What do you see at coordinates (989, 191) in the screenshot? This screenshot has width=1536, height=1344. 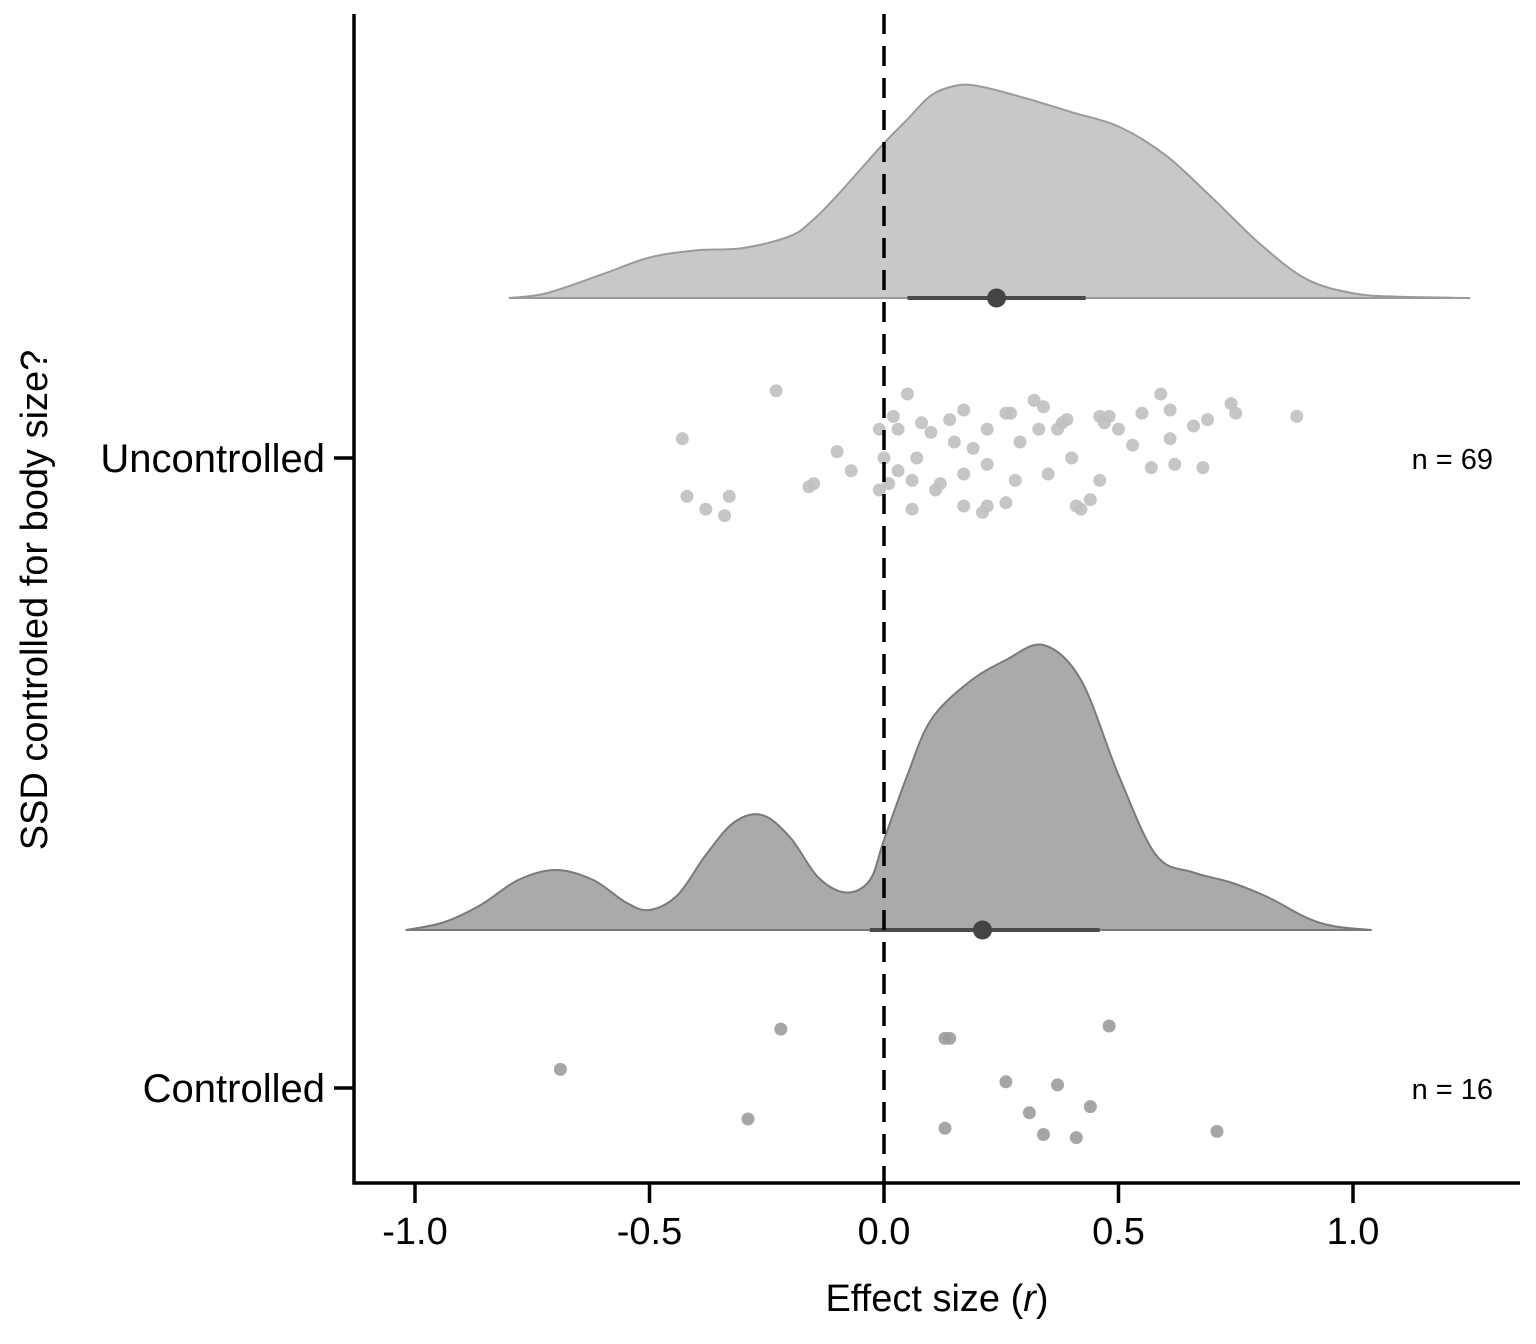 I see `density-cloud-uncontrolled` at bounding box center [989, 191].